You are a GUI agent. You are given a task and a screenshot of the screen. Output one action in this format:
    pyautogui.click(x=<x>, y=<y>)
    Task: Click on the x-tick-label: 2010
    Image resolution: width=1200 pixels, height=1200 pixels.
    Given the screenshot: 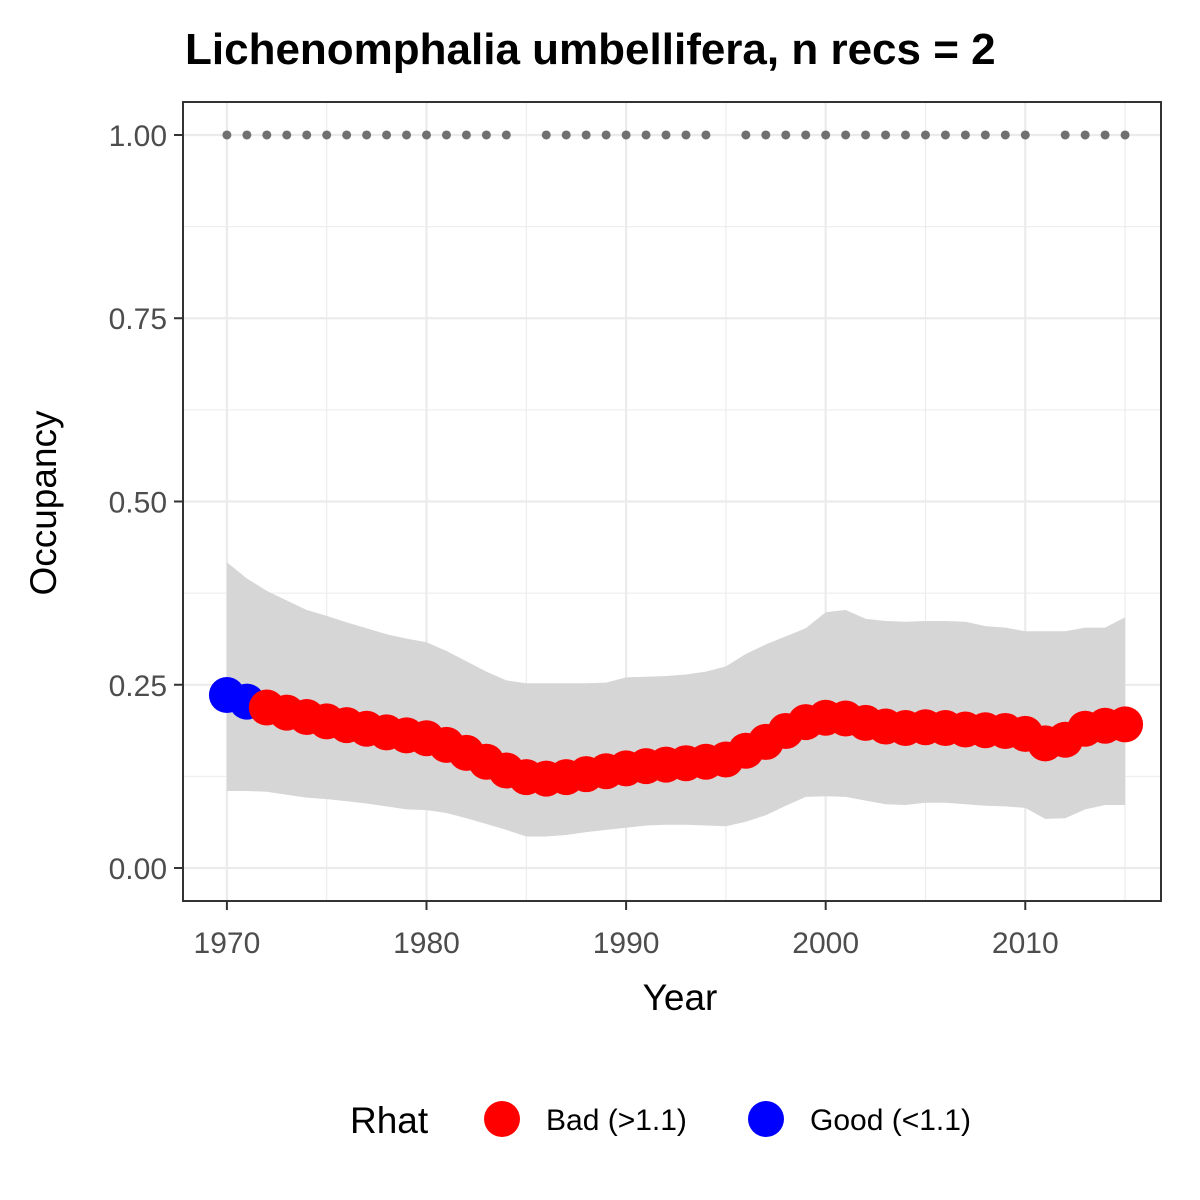 What is the action you would take?
    pyautogui.click(x=1025, y=943)
    